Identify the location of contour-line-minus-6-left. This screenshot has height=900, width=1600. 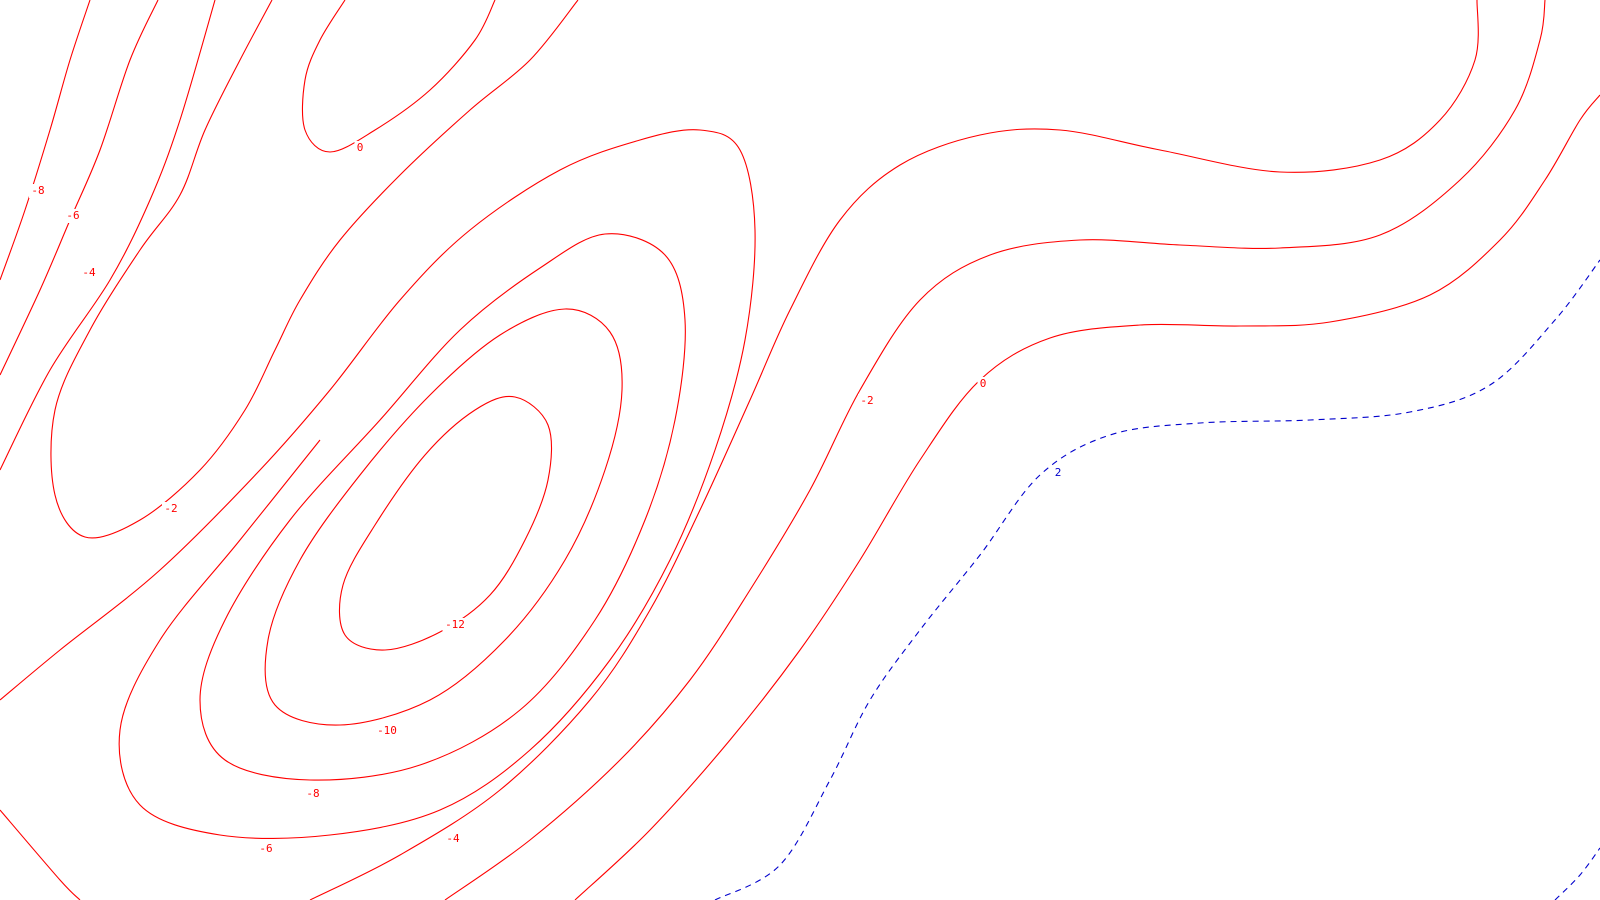
(79, 188).